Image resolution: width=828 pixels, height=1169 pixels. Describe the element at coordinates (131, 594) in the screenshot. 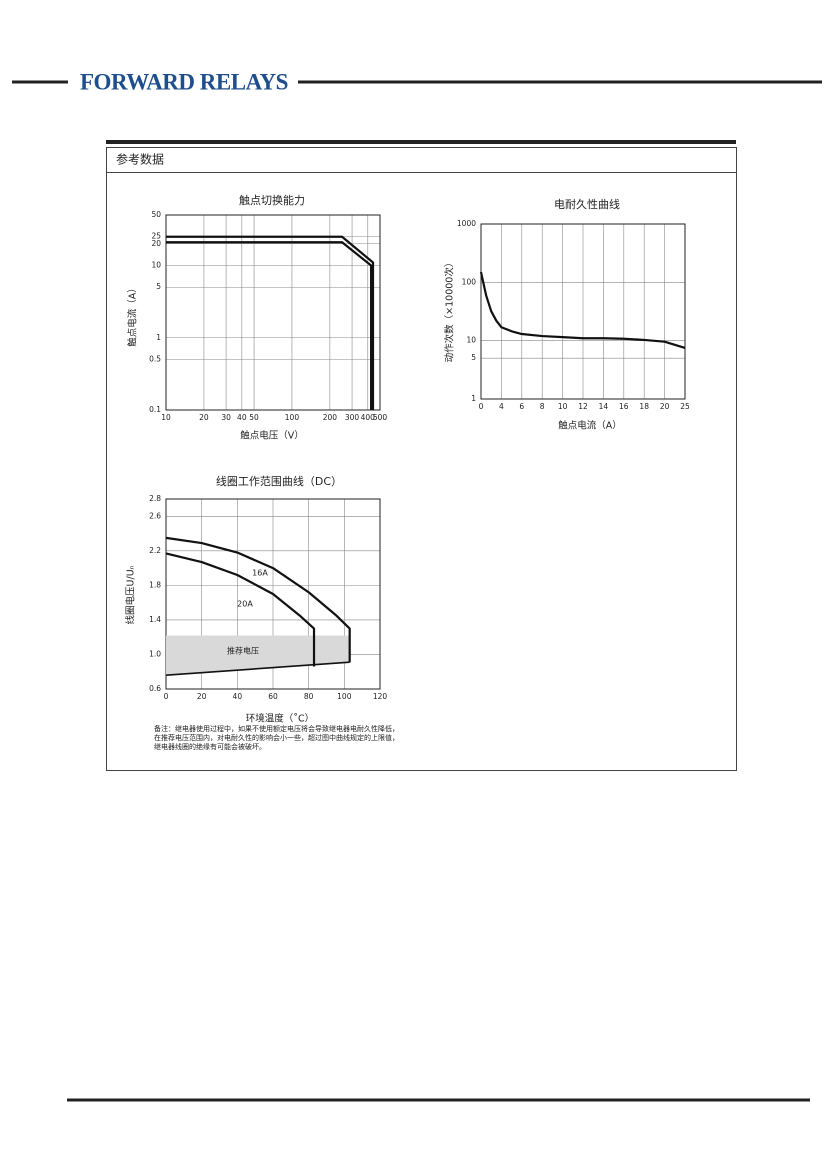

I see `y-axis-label: 线圈电压U/Uₙ` at that location.